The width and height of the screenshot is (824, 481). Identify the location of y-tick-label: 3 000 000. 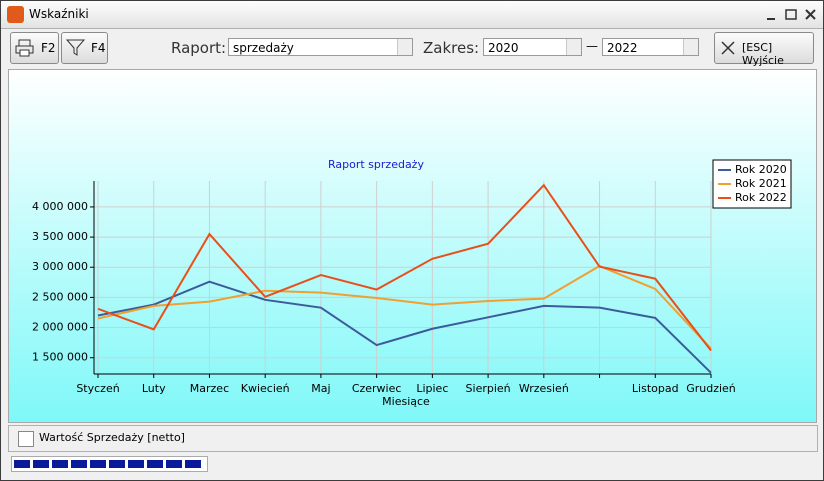
(60, 266).